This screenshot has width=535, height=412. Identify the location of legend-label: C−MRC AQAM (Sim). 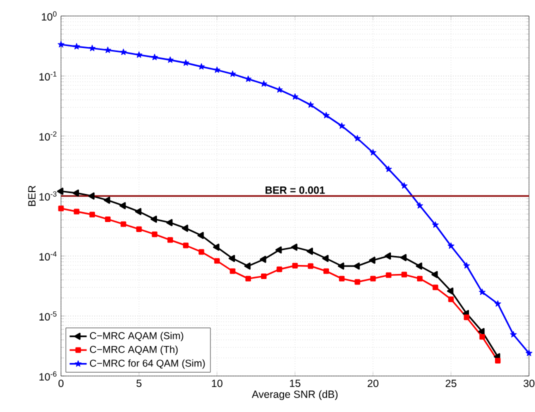
(137, 337).